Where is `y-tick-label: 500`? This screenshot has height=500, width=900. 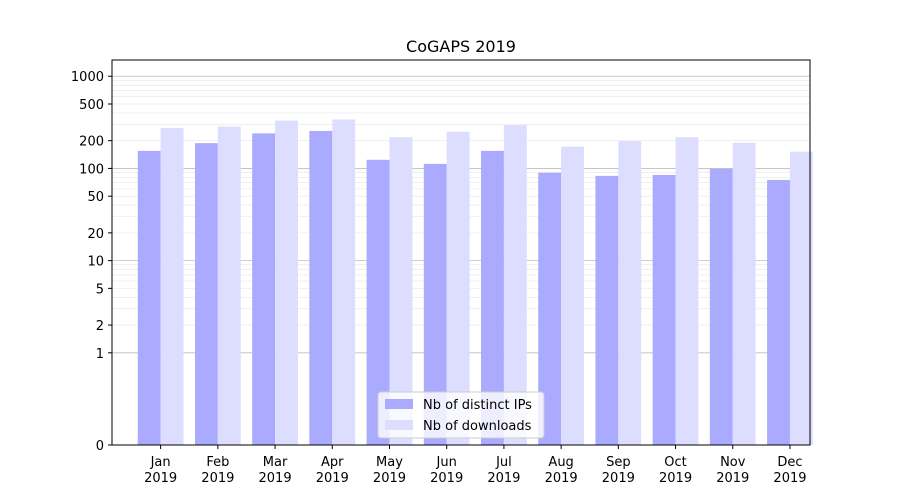 y-tick-label: 500 is located at coordinates (91, 105).